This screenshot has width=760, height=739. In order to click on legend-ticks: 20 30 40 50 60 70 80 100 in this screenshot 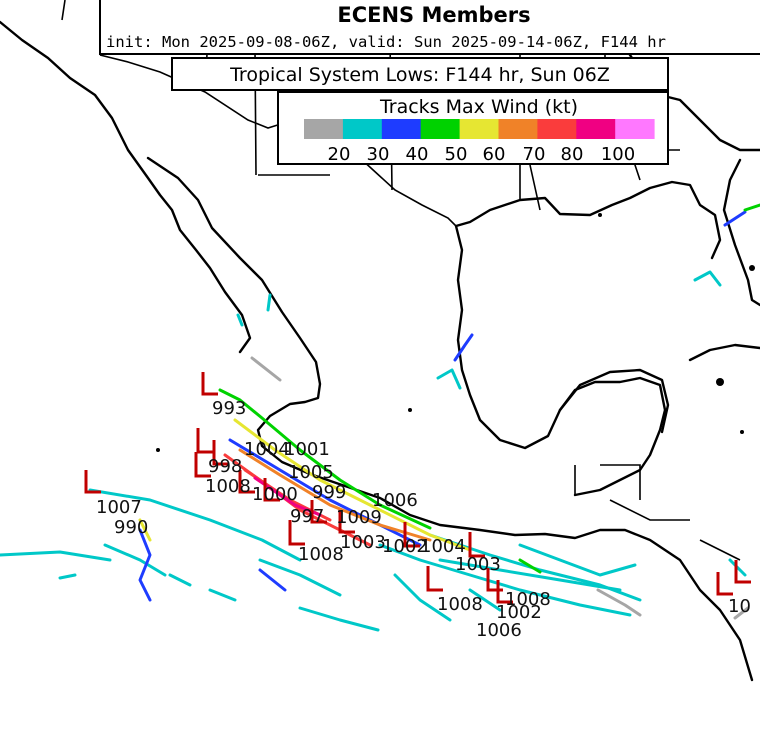, I will do `click(482, 154)`.